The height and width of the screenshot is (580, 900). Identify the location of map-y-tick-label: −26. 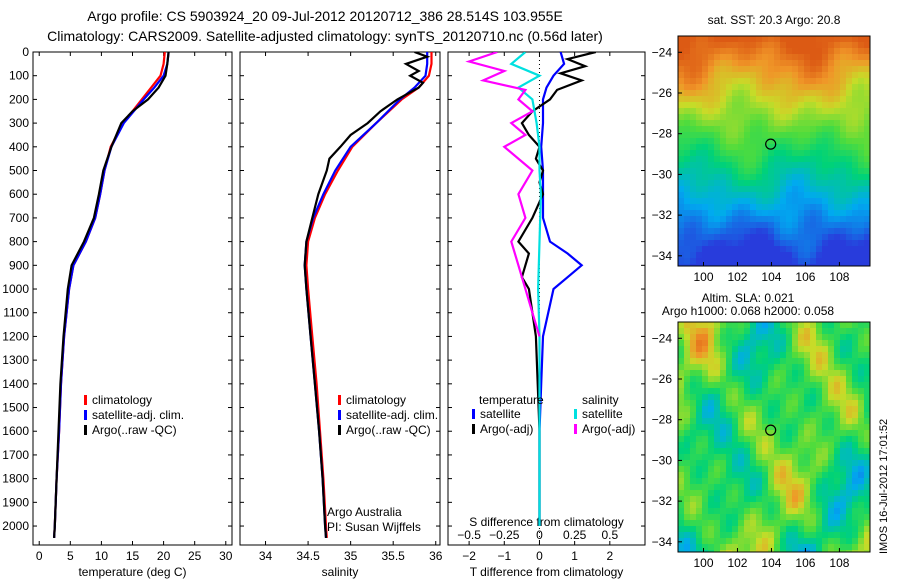
(662, 379).